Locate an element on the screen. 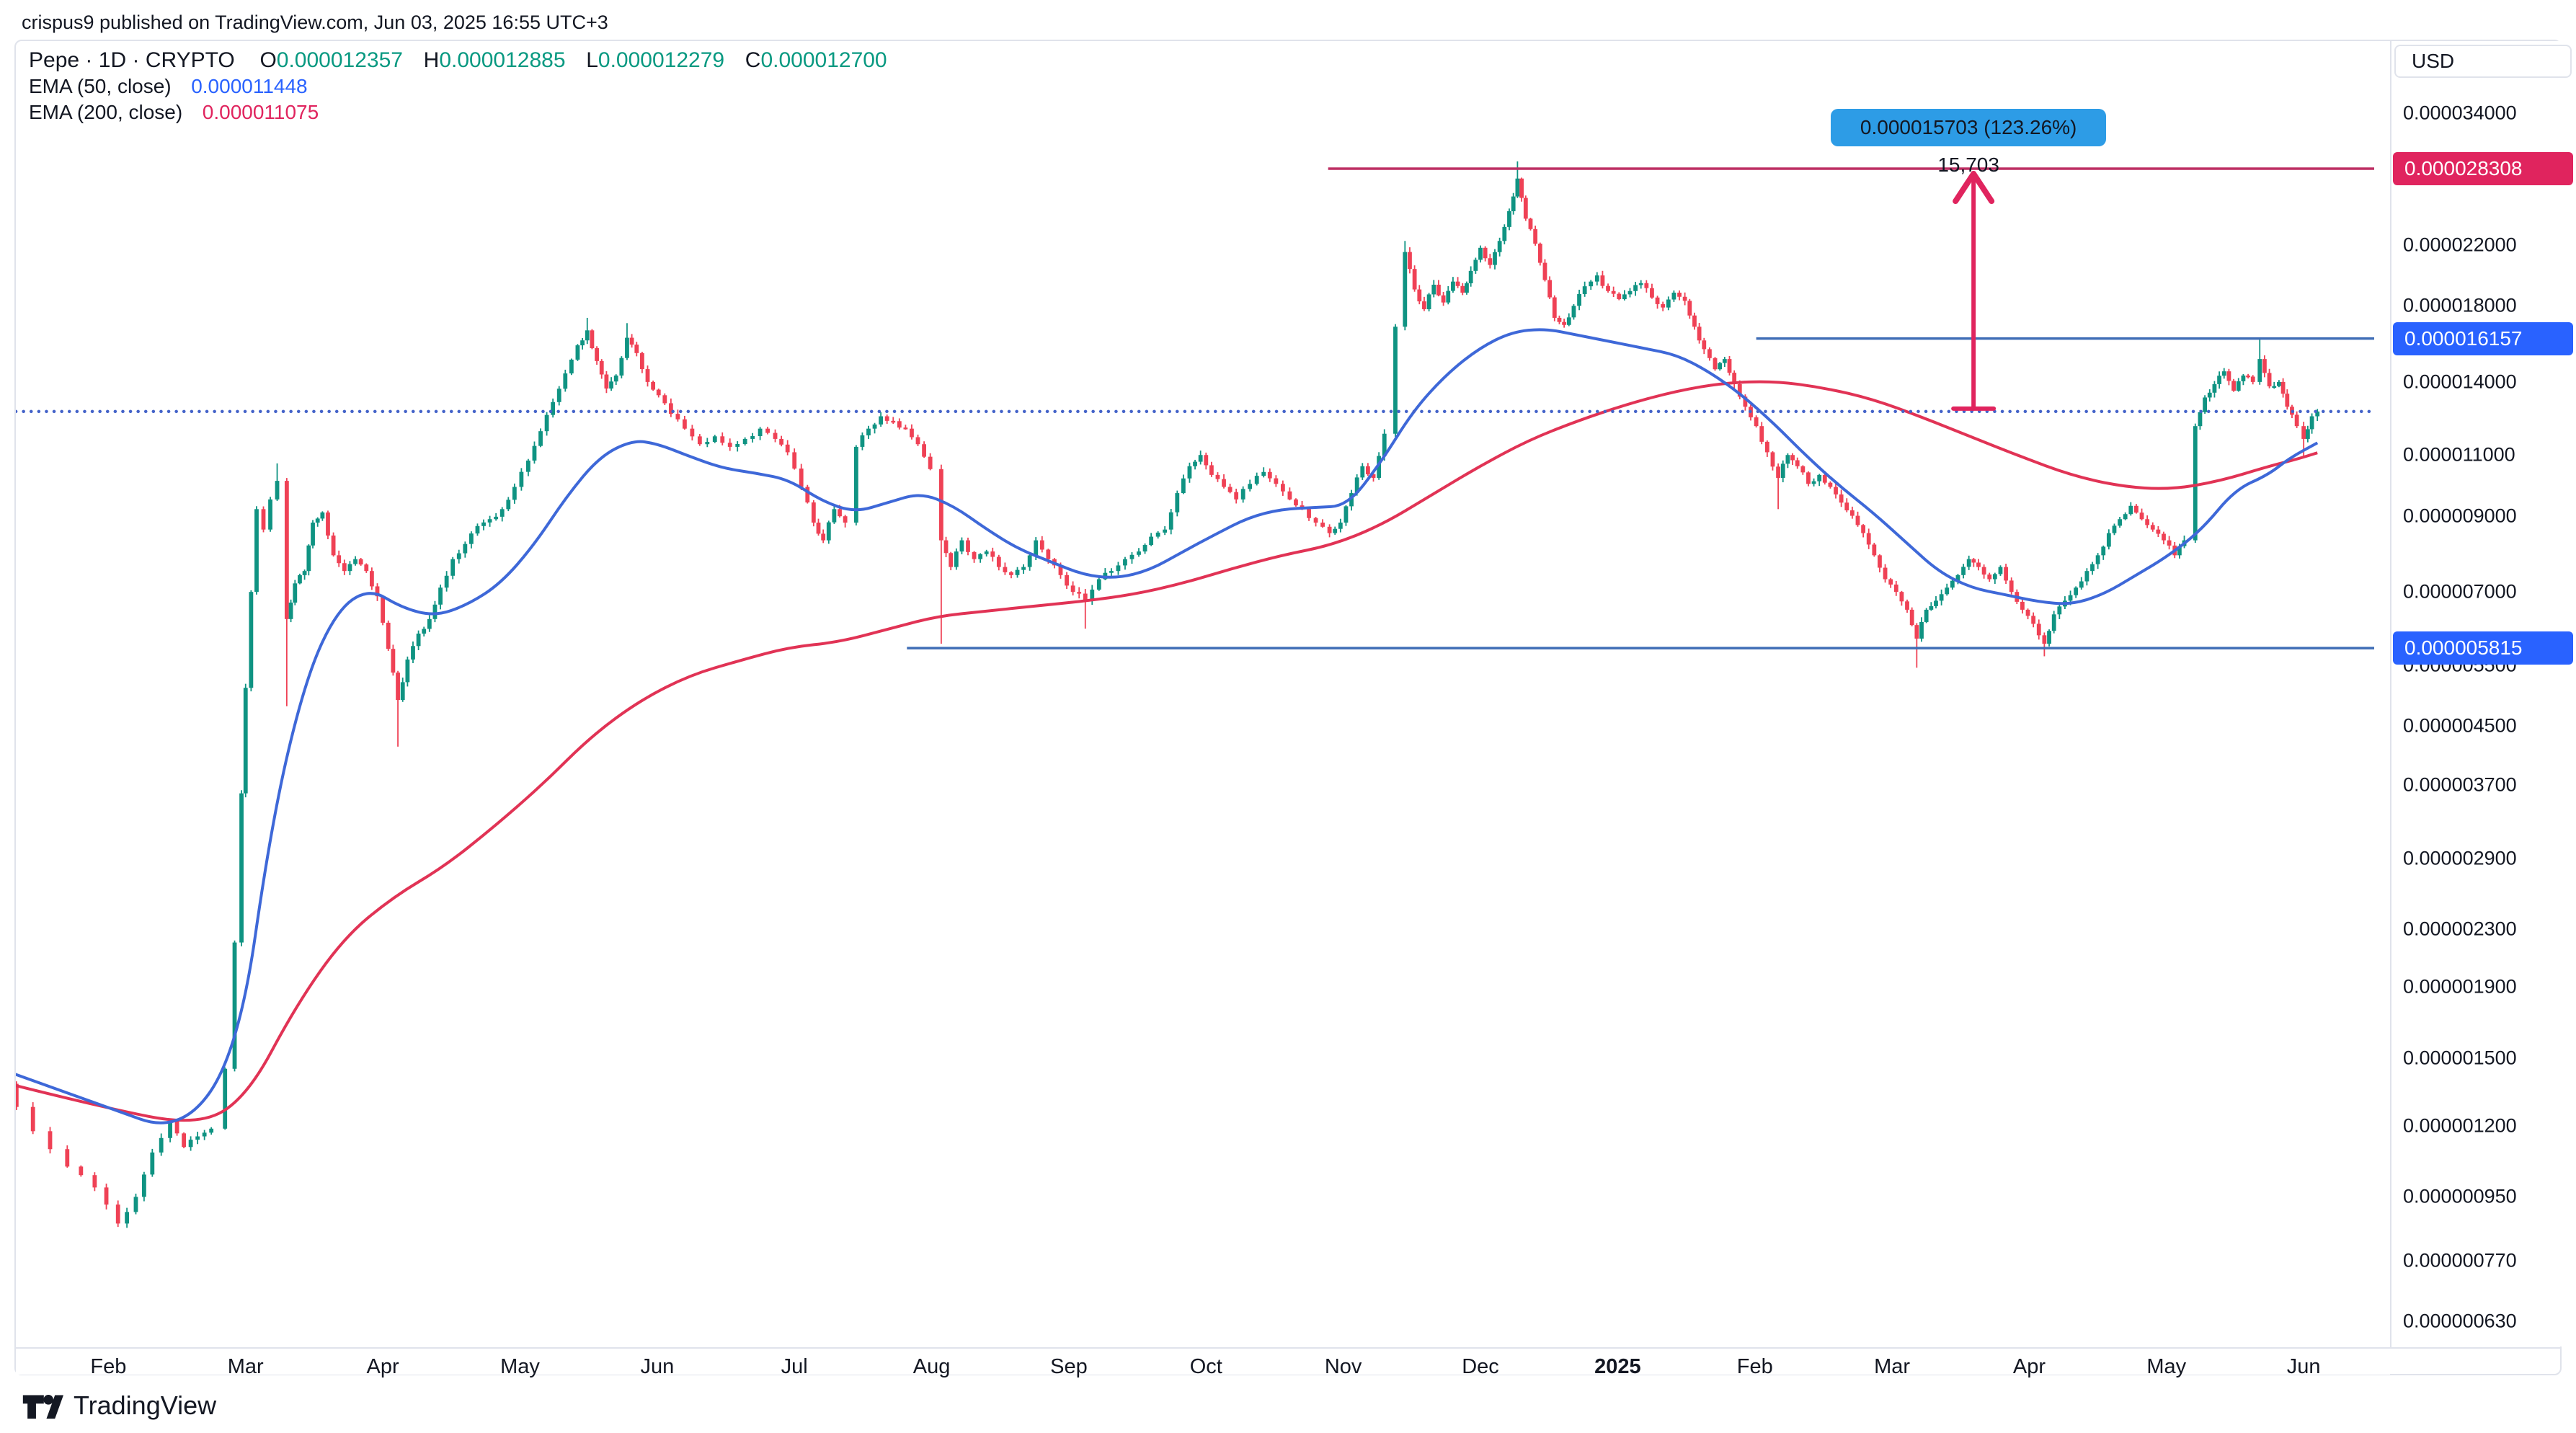 The width and height of the screenshot is (2576, 1433). ohlc-close-key: C is located at coordinates (753, 60).